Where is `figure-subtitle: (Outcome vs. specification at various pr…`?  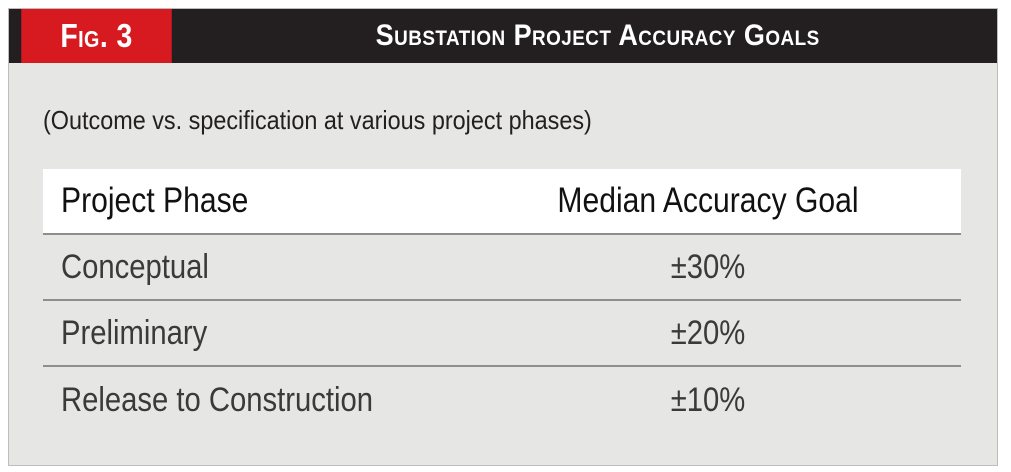 figure-subtitle: (Outcome vs. specification at various pr… is located at coordinates (317, 120).